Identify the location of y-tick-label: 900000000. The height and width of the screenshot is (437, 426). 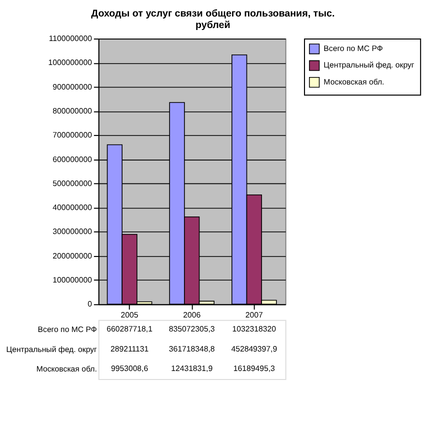
(72, 87).